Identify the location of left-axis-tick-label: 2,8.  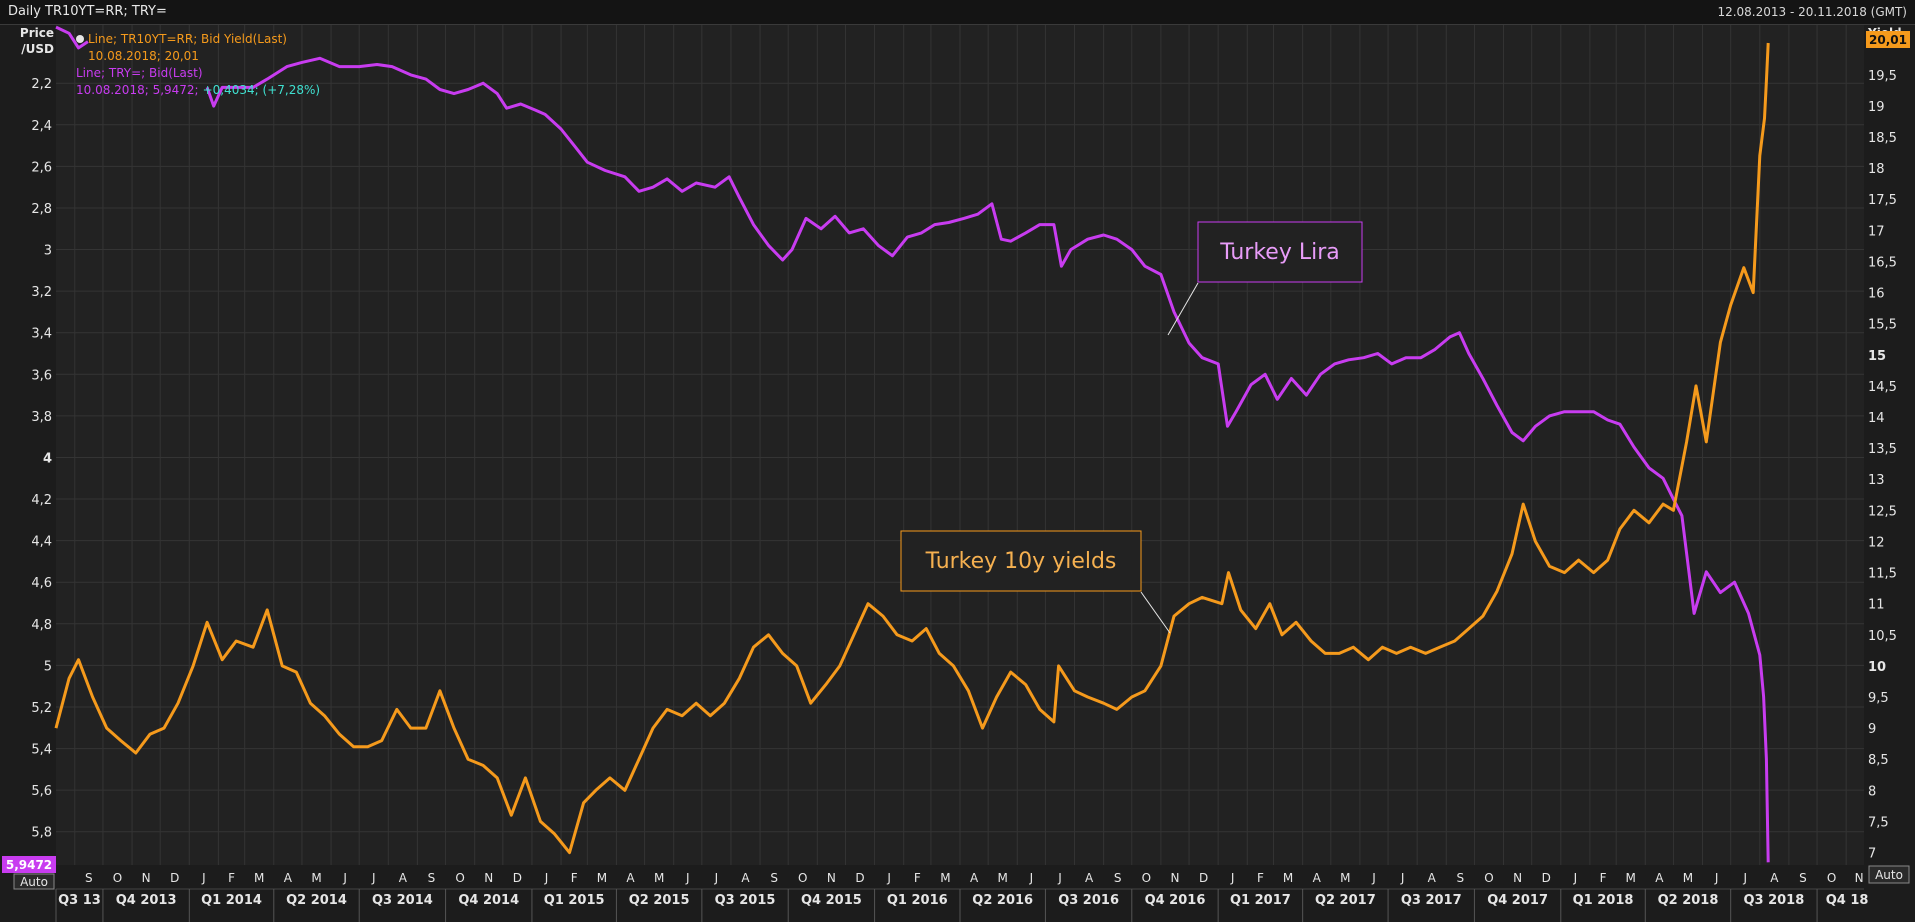
(41, 209).